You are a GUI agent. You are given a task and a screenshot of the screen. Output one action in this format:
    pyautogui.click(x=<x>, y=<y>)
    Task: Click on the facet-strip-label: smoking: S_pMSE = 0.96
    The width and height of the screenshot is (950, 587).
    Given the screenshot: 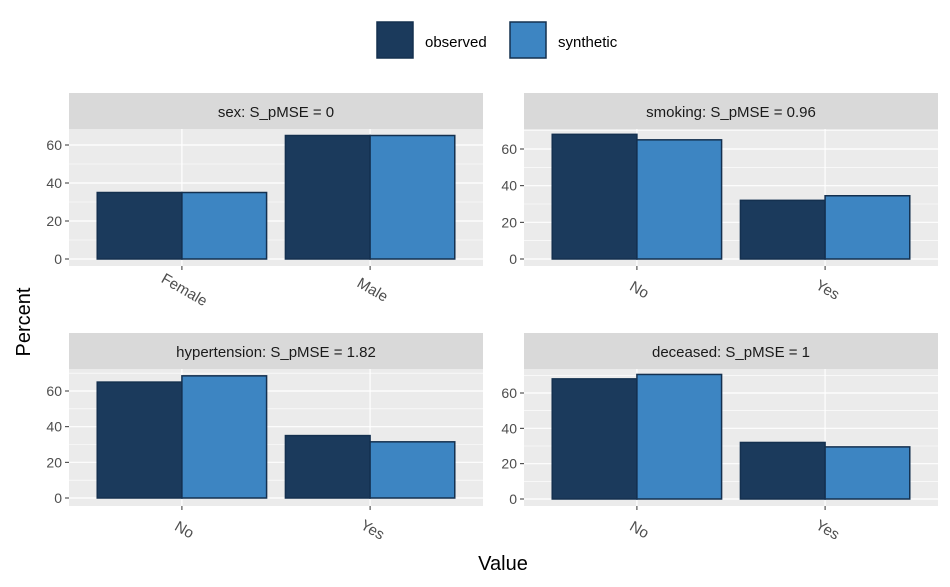 What is the action you would take?
    pyautogui.click(x=731, y=112)
    